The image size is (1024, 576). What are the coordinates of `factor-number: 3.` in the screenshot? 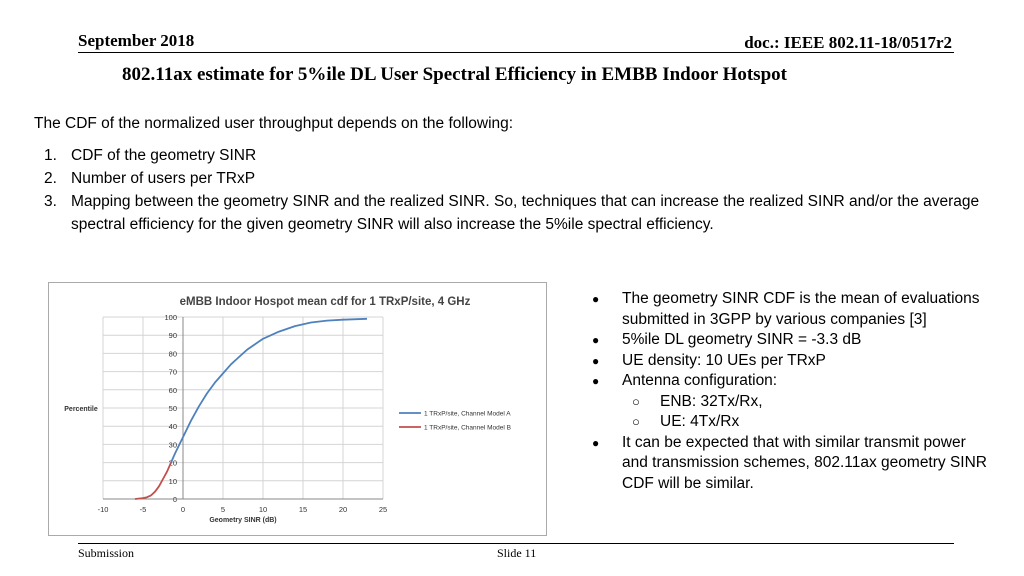 It's located at (50, 201).